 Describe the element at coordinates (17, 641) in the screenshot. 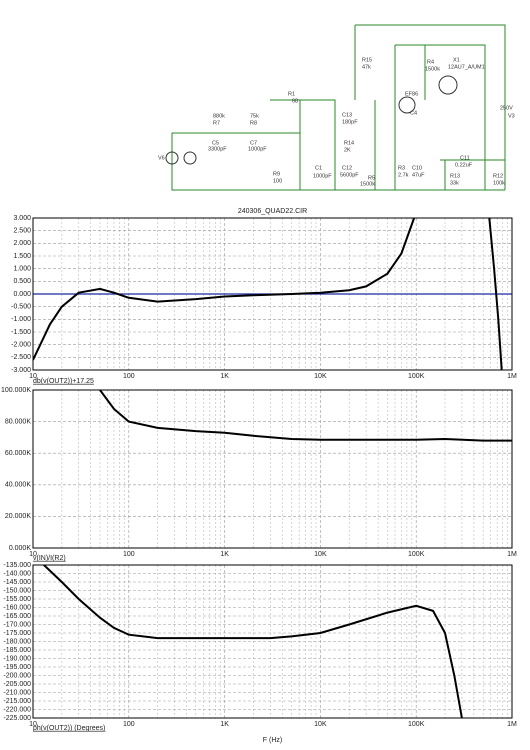

I see `y-tick-label: -180.000` at that location.